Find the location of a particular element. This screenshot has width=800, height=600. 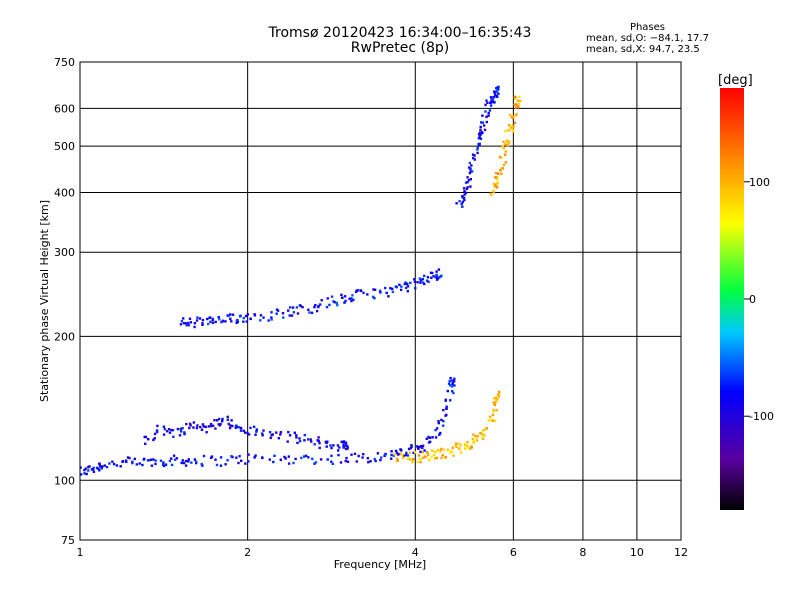

y-tick-label: 400 is located at coordinates (64, 192).